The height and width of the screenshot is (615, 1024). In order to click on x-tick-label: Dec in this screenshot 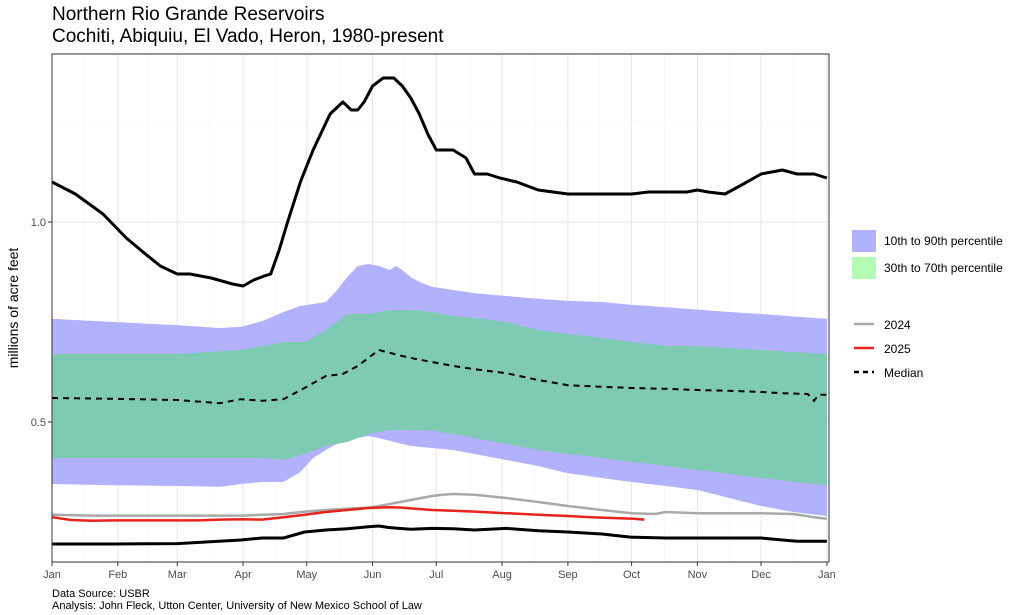, I will do `click(761, 575)`.